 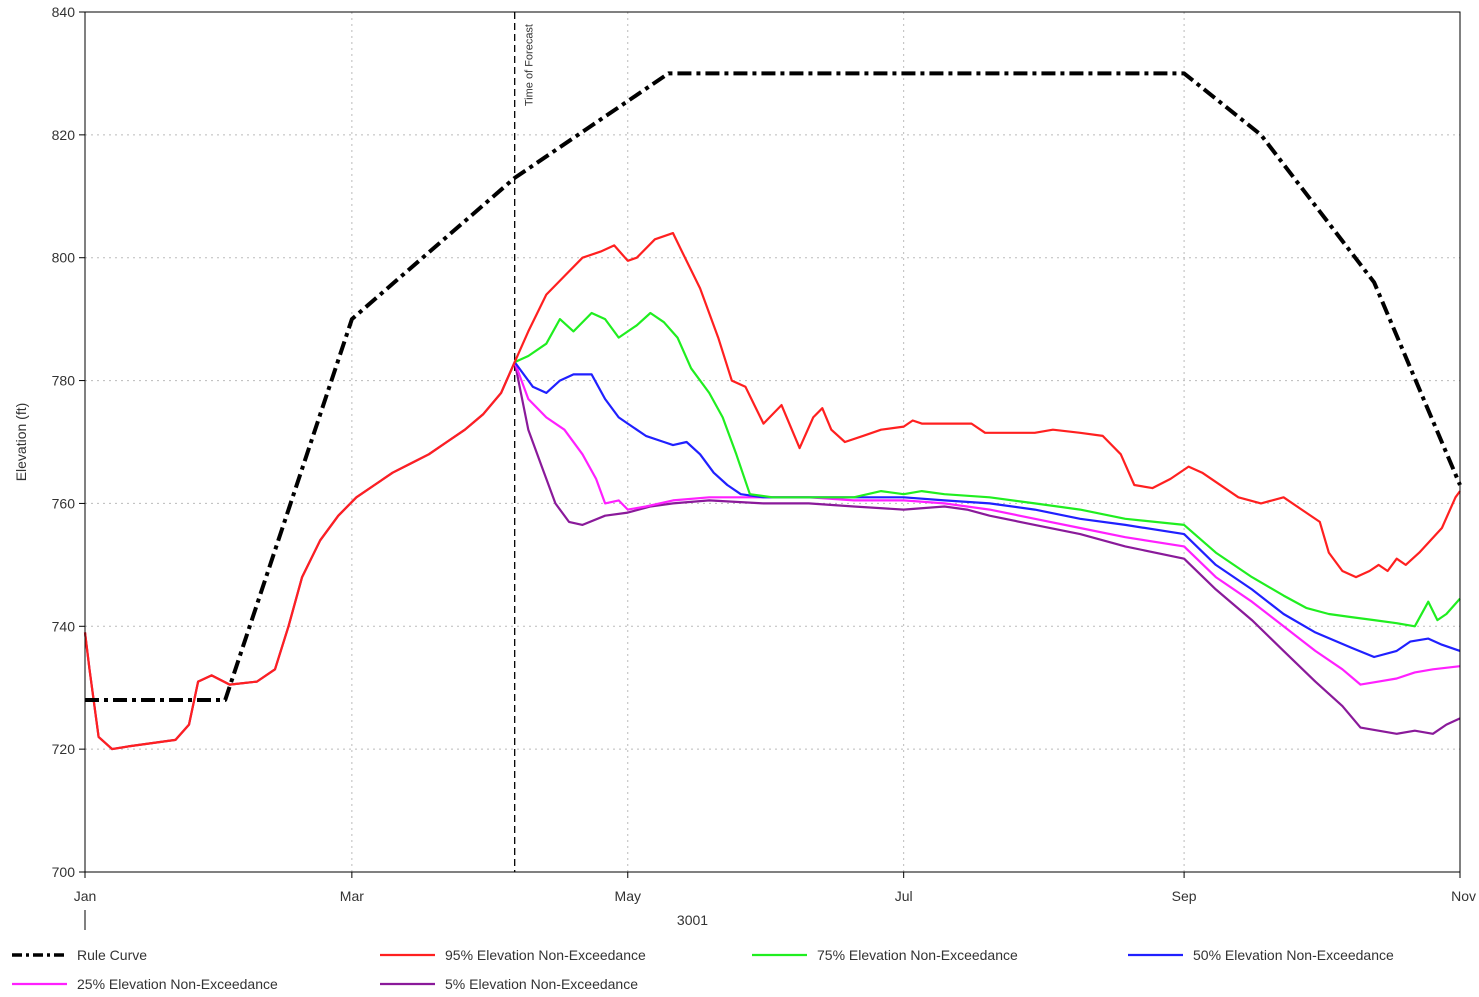 What do you see at coordinates (64, 12) in the screenshot?
I see `y-tick-label: 840` at bounding box center [64, 12].